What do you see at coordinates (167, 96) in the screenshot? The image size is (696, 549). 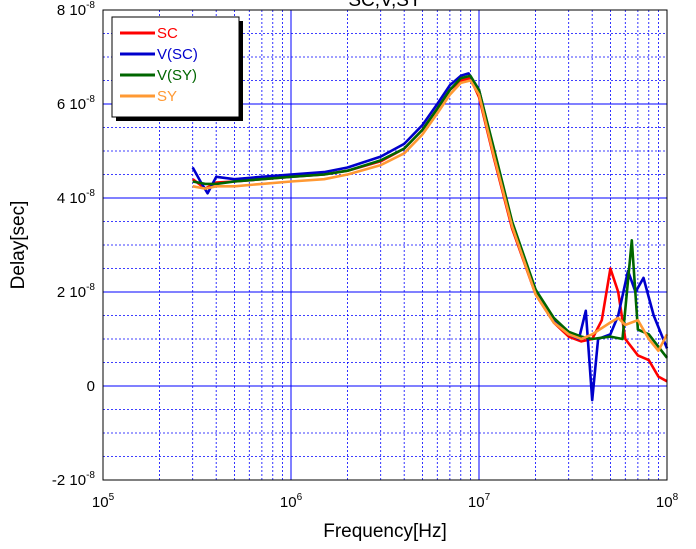 I see `legend-label: SY` at bounding box center [167, 96].